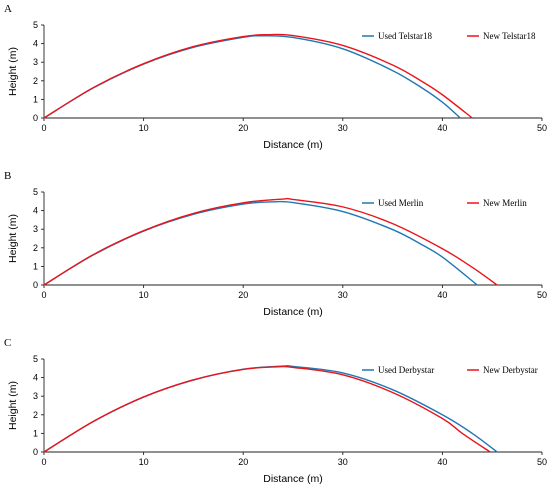 The image size is (550, 491). Describe the element at coordinates (505, 203) in the screenshot. I see `legend-label: New Merlin` at that location.